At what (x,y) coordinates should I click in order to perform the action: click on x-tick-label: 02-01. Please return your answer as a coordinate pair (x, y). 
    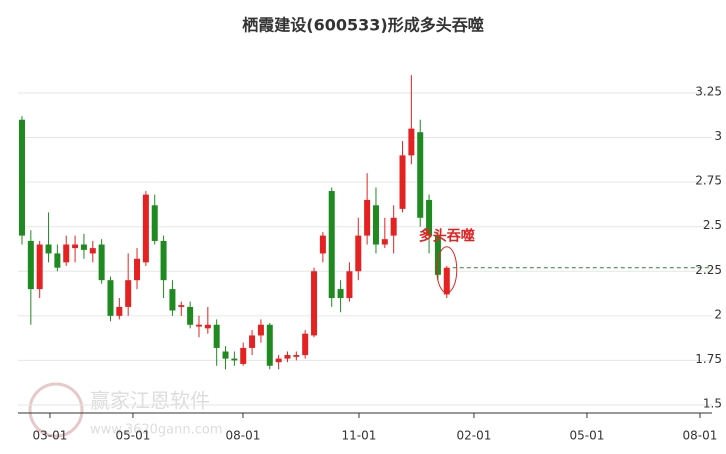
    Looking at the image, I should click on (474, 436).